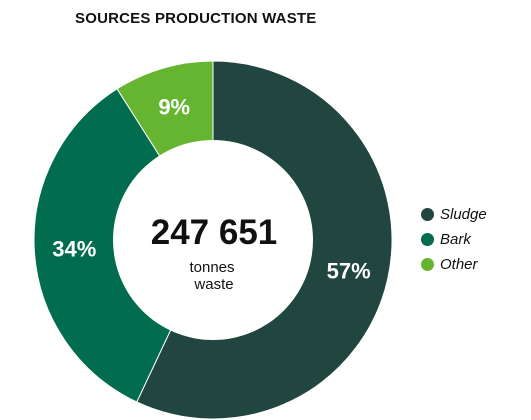 The image size is (531, 420). I want to click on legend-item-bark: Bark, so click(454, 239).